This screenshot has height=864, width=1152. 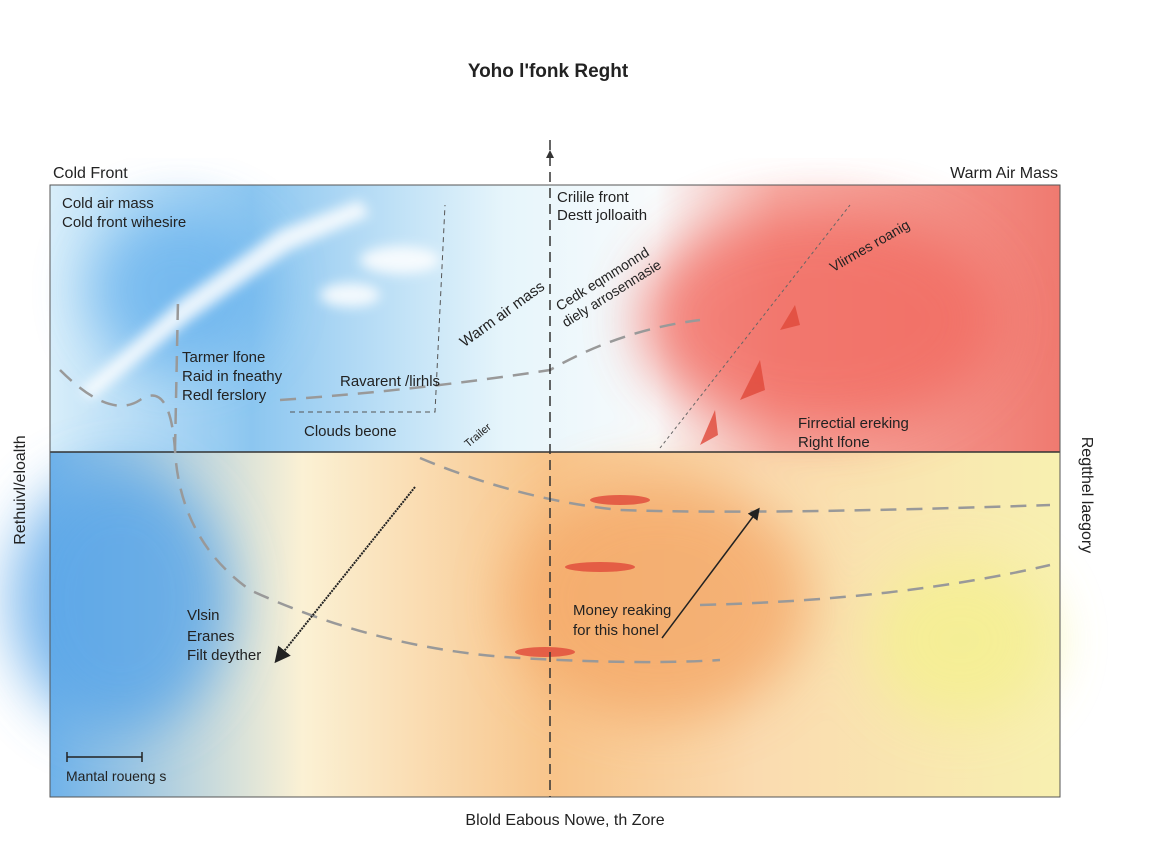 I want to click on label: Cold air mass Cold front wihesire, so click(x=124, y=213).